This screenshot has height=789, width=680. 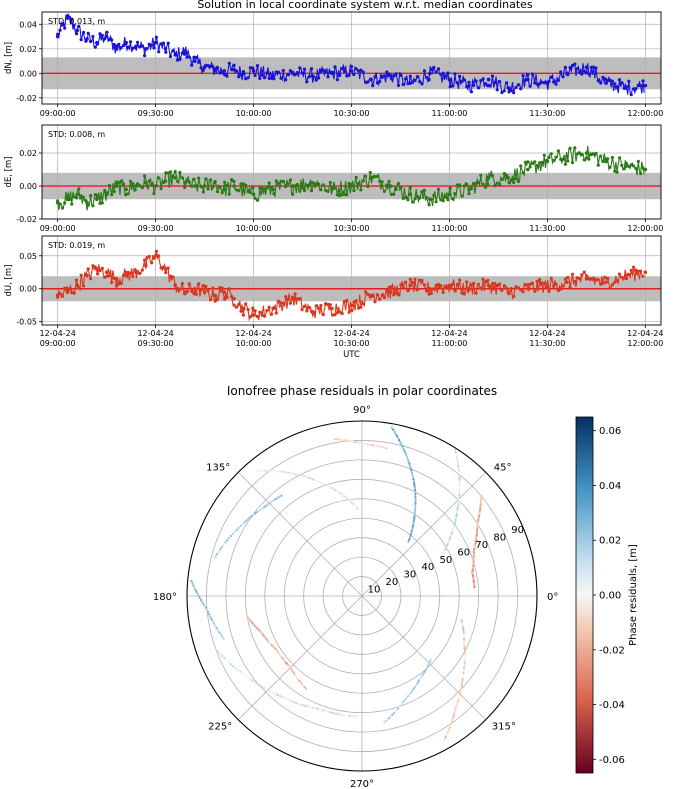 I want to click on angle-label: 135°, so click(x=218, y=467).